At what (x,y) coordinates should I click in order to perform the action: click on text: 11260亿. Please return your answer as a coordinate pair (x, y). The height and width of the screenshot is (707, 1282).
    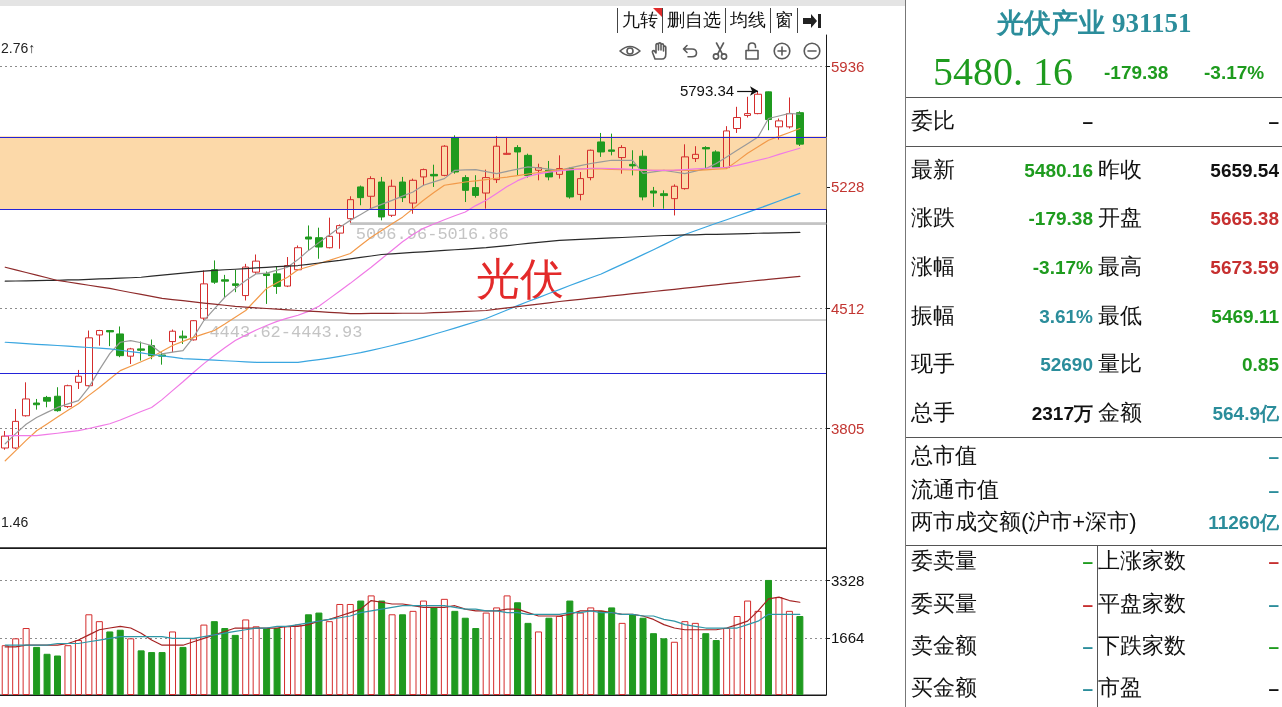
    Looking at the image, I should click on (1243, 522).